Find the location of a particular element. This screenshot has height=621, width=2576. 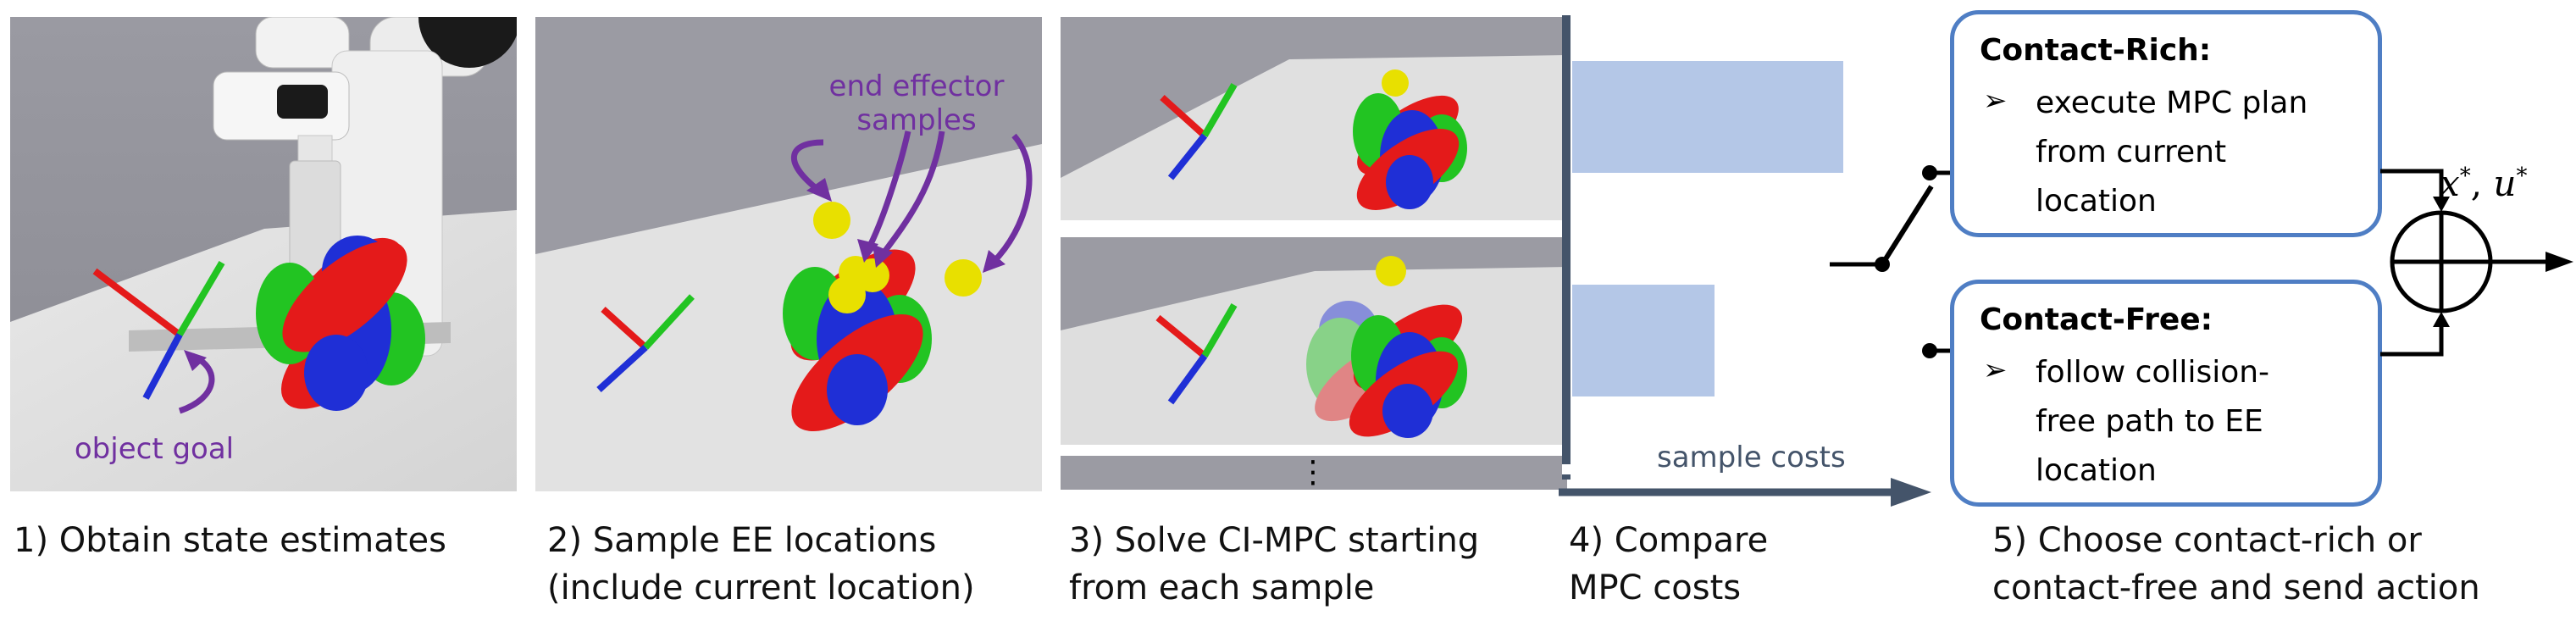

sample-costs-arrow is located at coordinates (1745, 492).